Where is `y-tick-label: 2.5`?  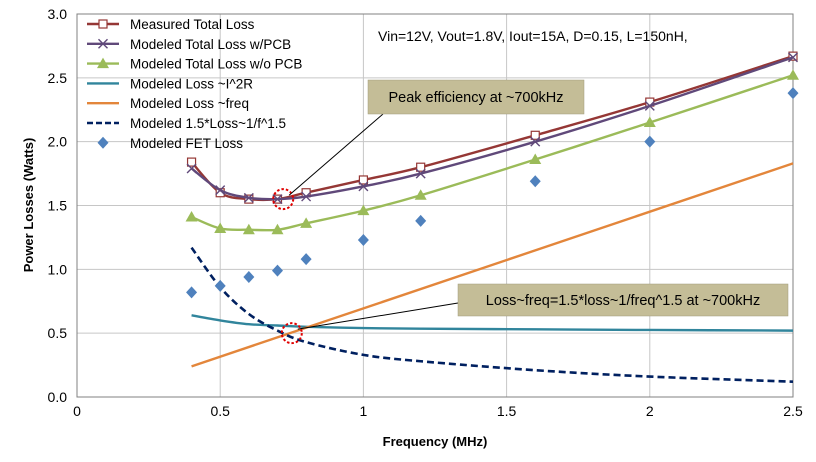
y-tick-label: 2.5 is located at coordinates (58, 78).